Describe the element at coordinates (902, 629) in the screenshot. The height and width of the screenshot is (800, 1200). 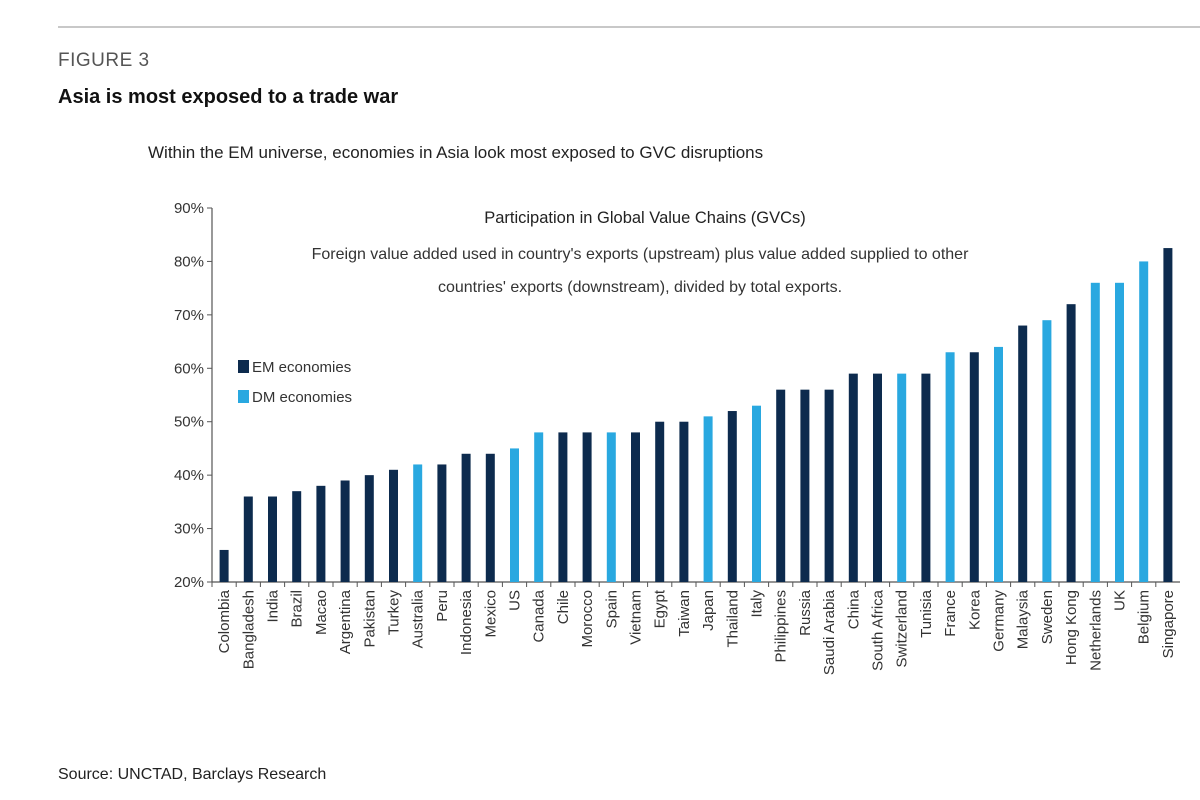
I see `x-tick-label: Switzerland` at that location.